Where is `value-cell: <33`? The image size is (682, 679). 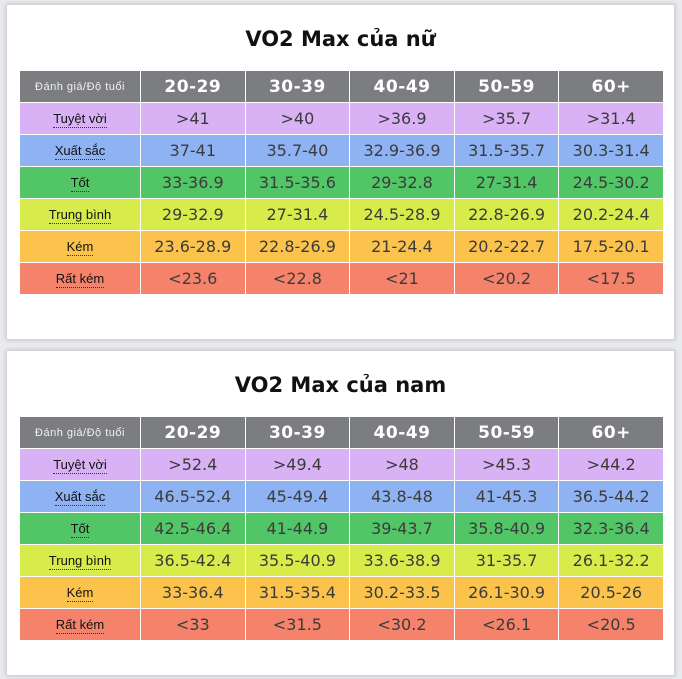
value-cell: <33 is located at coordinates (193, 624).